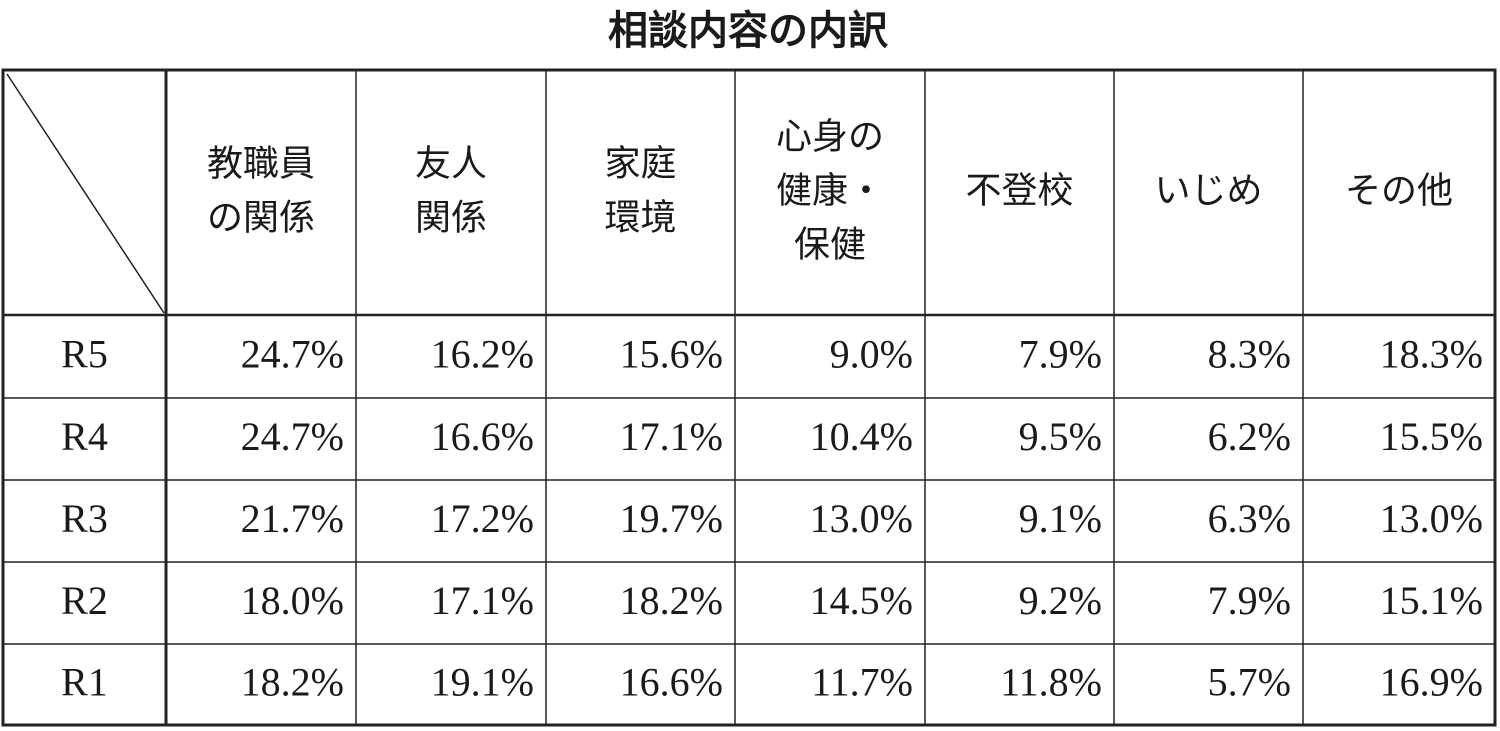 The image size is (1500, 731). I want to click on table-cell: 9.2%, so click(1060, 600).